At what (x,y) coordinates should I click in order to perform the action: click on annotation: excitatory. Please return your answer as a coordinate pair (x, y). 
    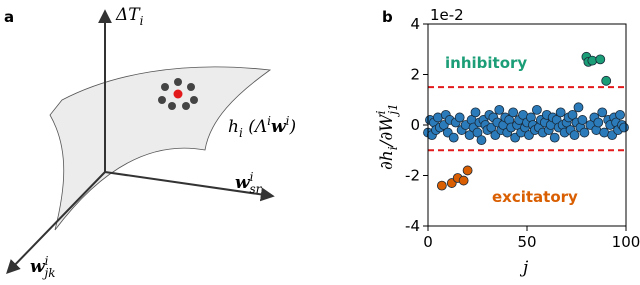
    Looking at the image, I should click on (535, 197).